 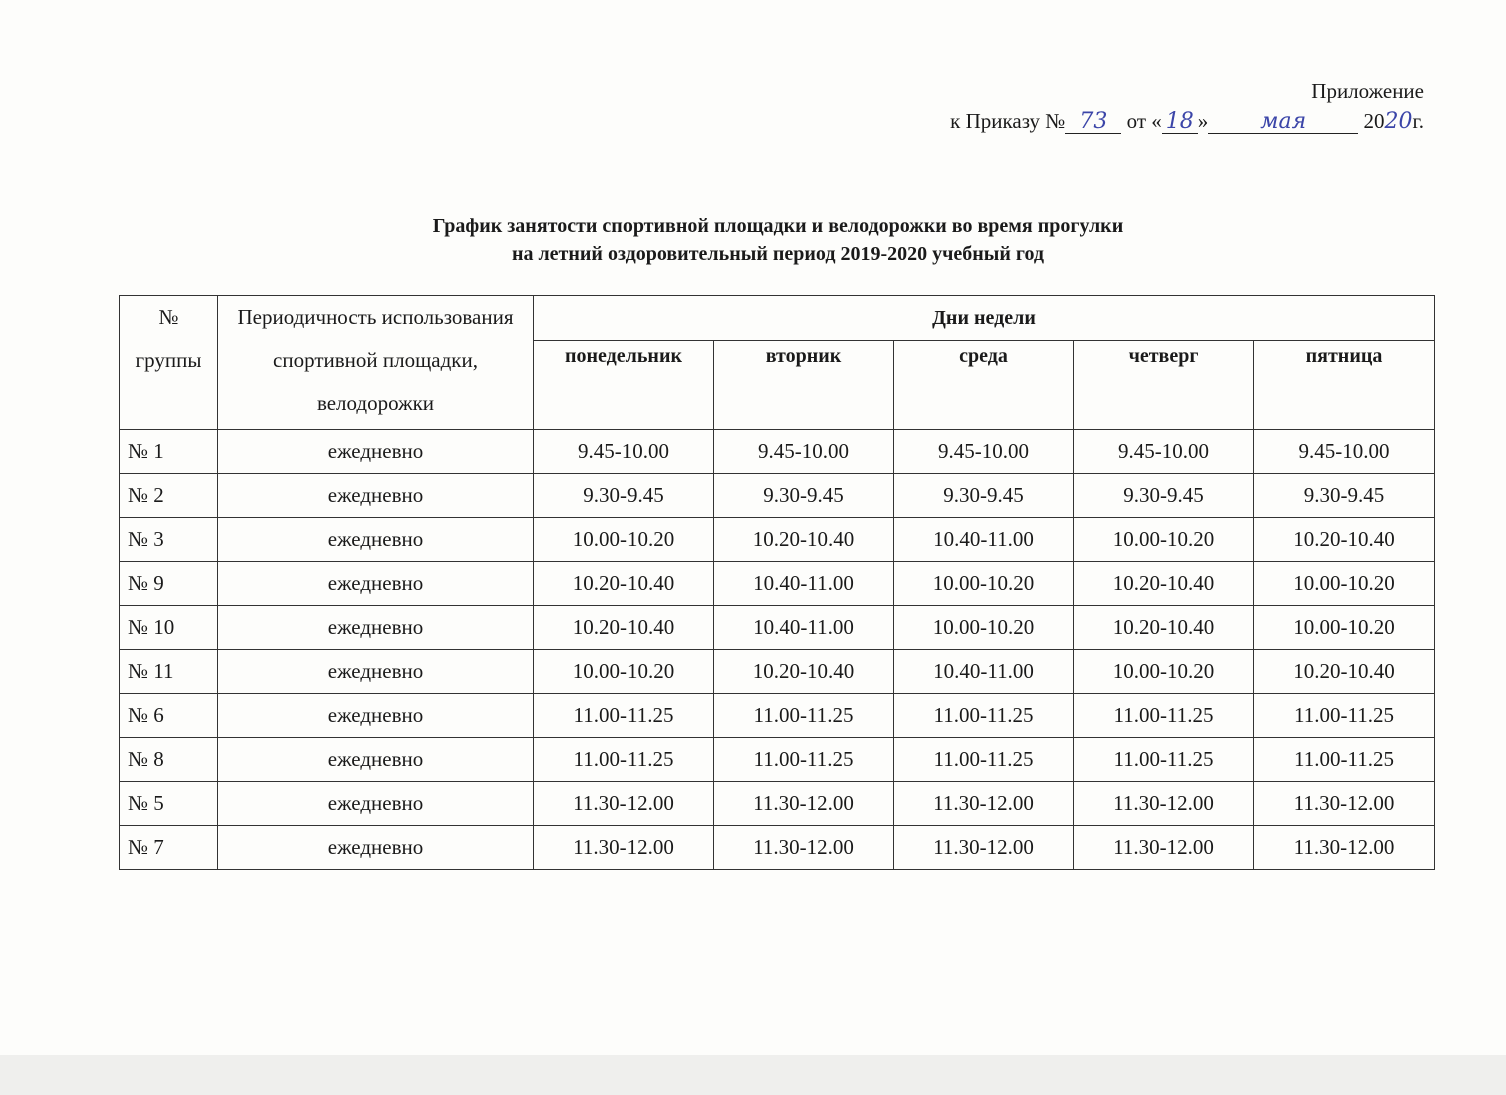 I want to click on group-cell: № 3, so click(x=168, y=539).